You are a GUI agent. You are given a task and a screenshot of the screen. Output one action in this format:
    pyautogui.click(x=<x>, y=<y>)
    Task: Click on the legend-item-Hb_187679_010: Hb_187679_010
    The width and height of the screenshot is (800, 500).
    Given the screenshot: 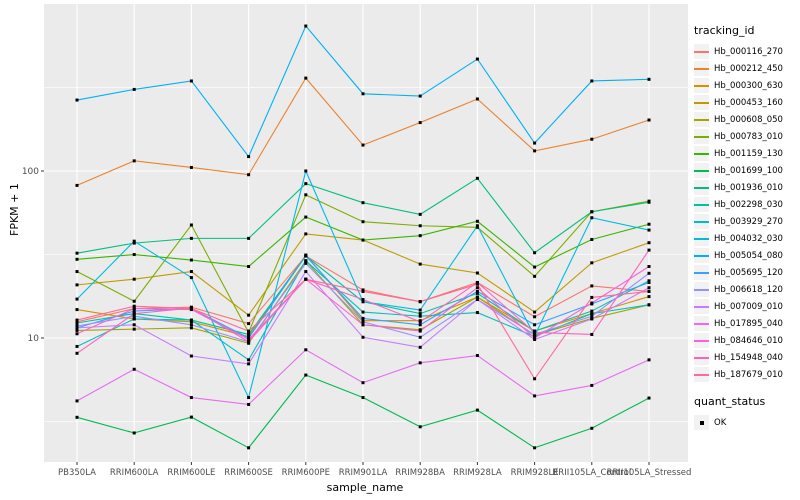 What is the action you would take?
    pyautogui.click(x=747, y=374)
    